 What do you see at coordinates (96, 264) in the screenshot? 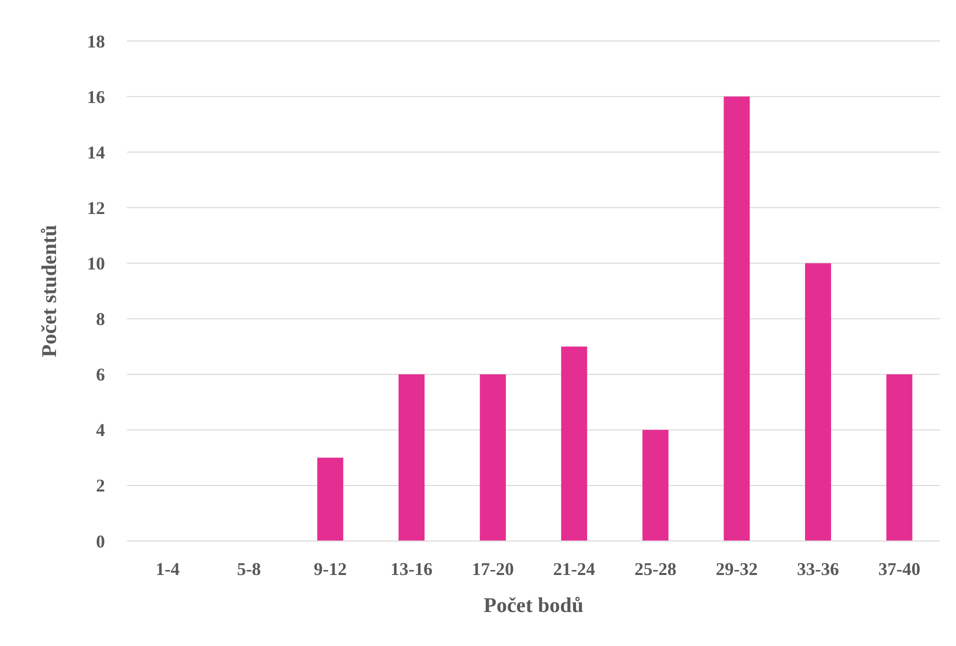
I see `y-tick-label: 10` at bounding box center [96, 264].